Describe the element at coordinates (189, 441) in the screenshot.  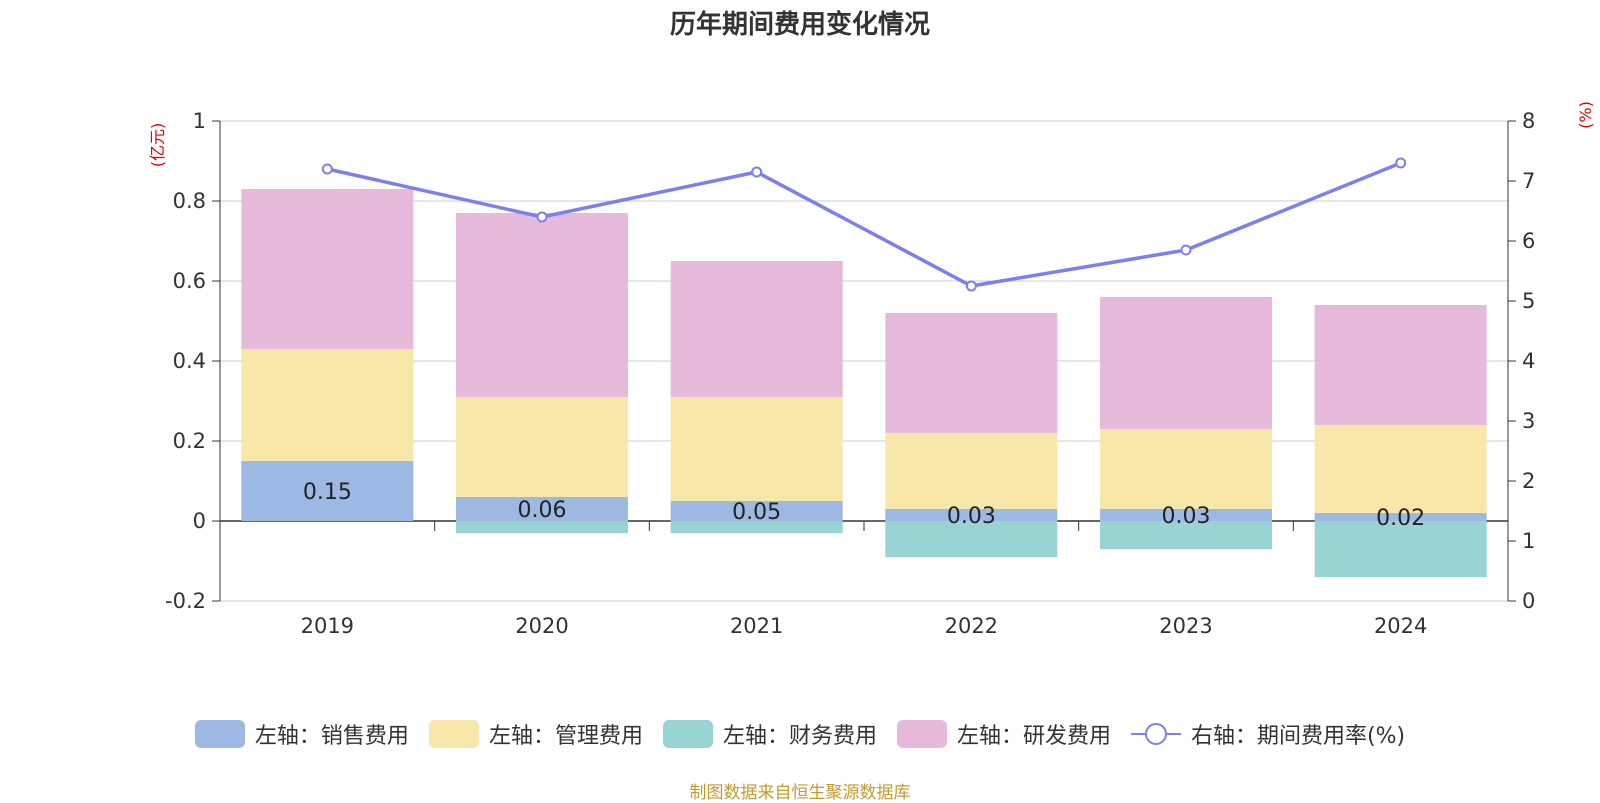
I see `left-axis-tick-label: 0.2` at that location.